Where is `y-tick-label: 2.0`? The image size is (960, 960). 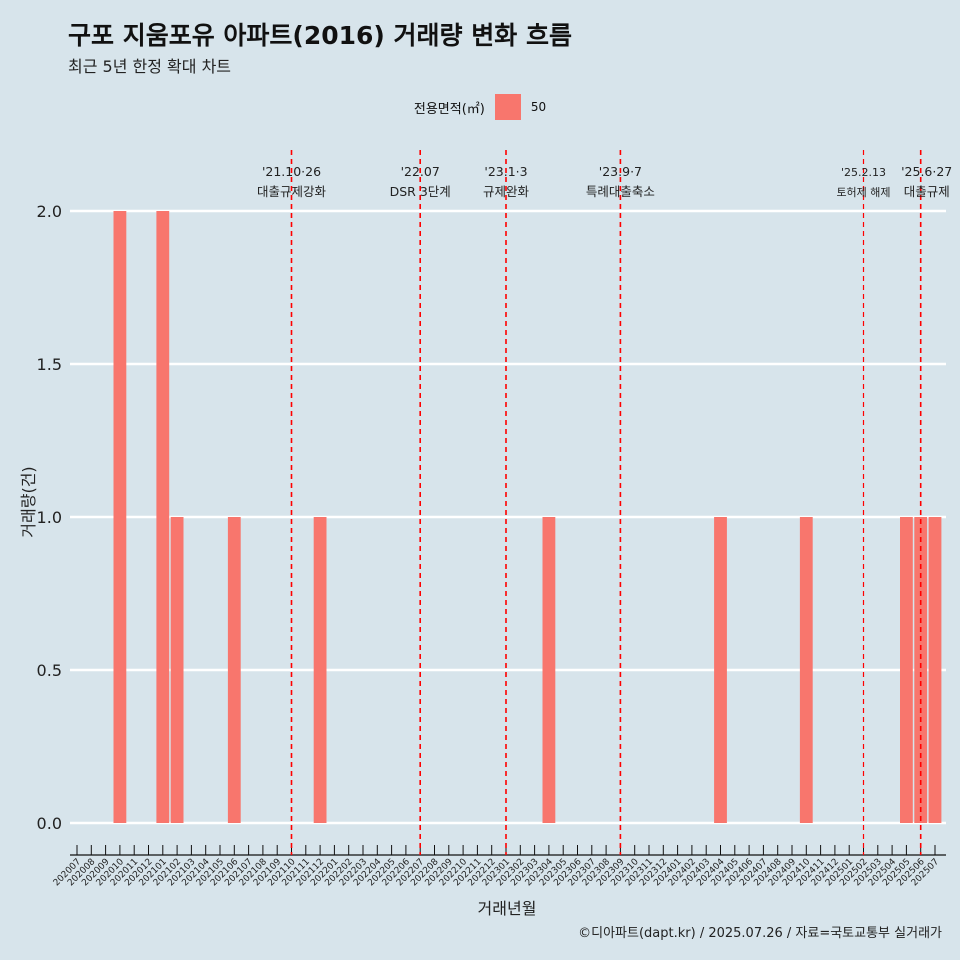
y-tick-label: 2.0 is located at coordinates (49, 211).